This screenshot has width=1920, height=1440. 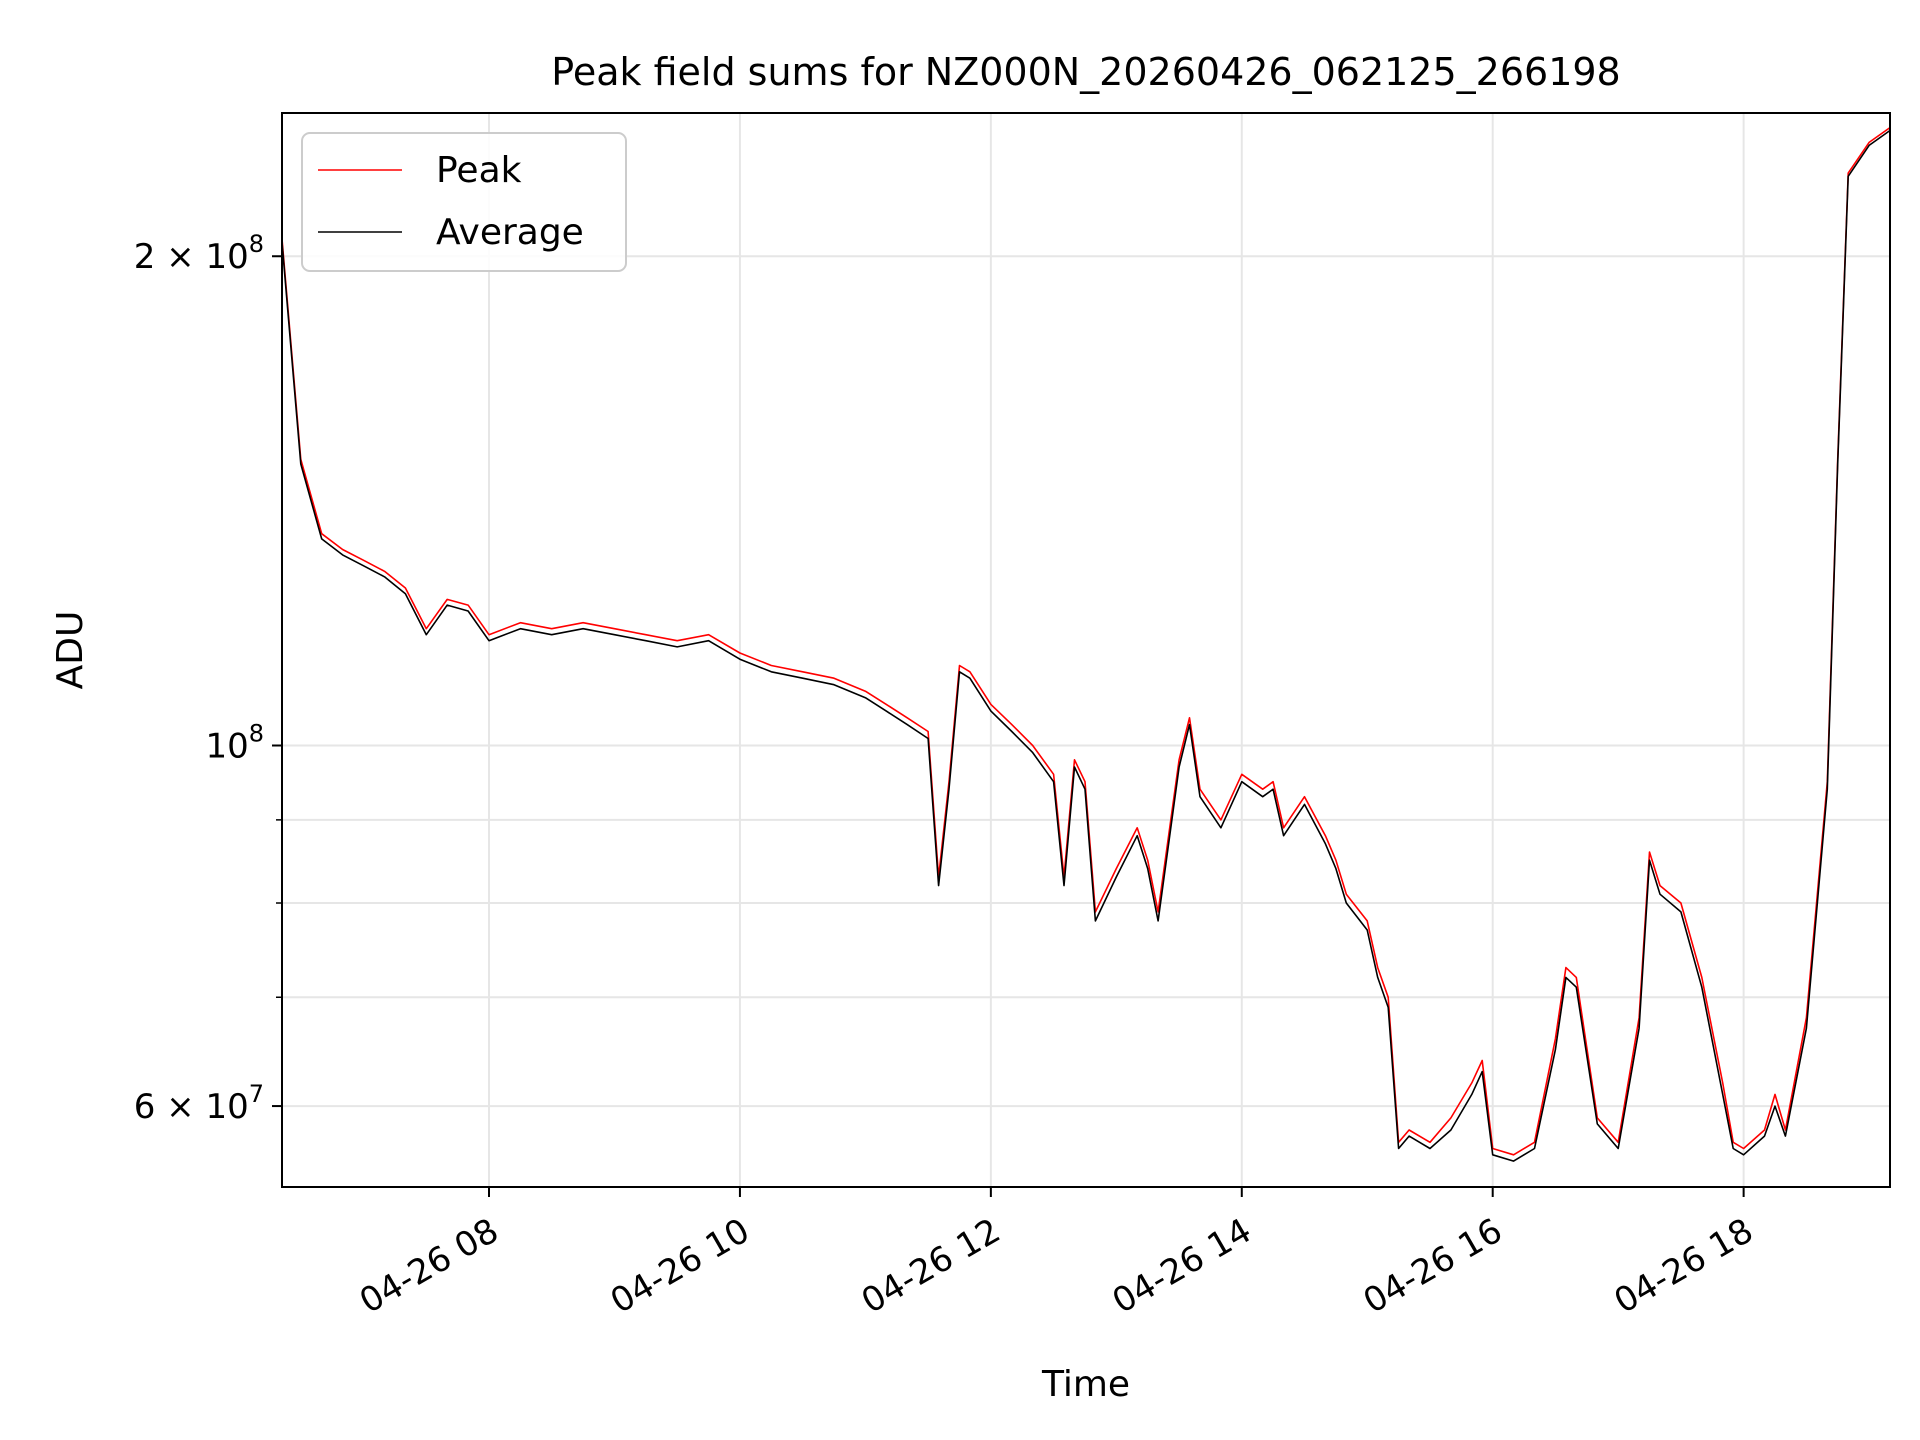 What do you see at coordinates (208, 678) in the screenshot?
I see `y-axis: 6 × 107 108 2 × 108` at bounding box center [208, 678].